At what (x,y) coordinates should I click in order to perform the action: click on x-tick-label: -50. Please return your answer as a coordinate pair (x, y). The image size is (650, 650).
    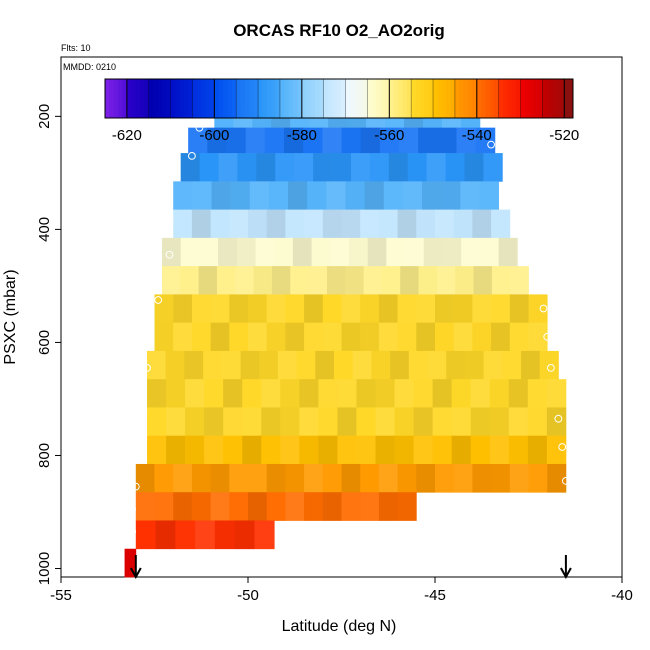
    Looking at the image, I should click on (248, 595).